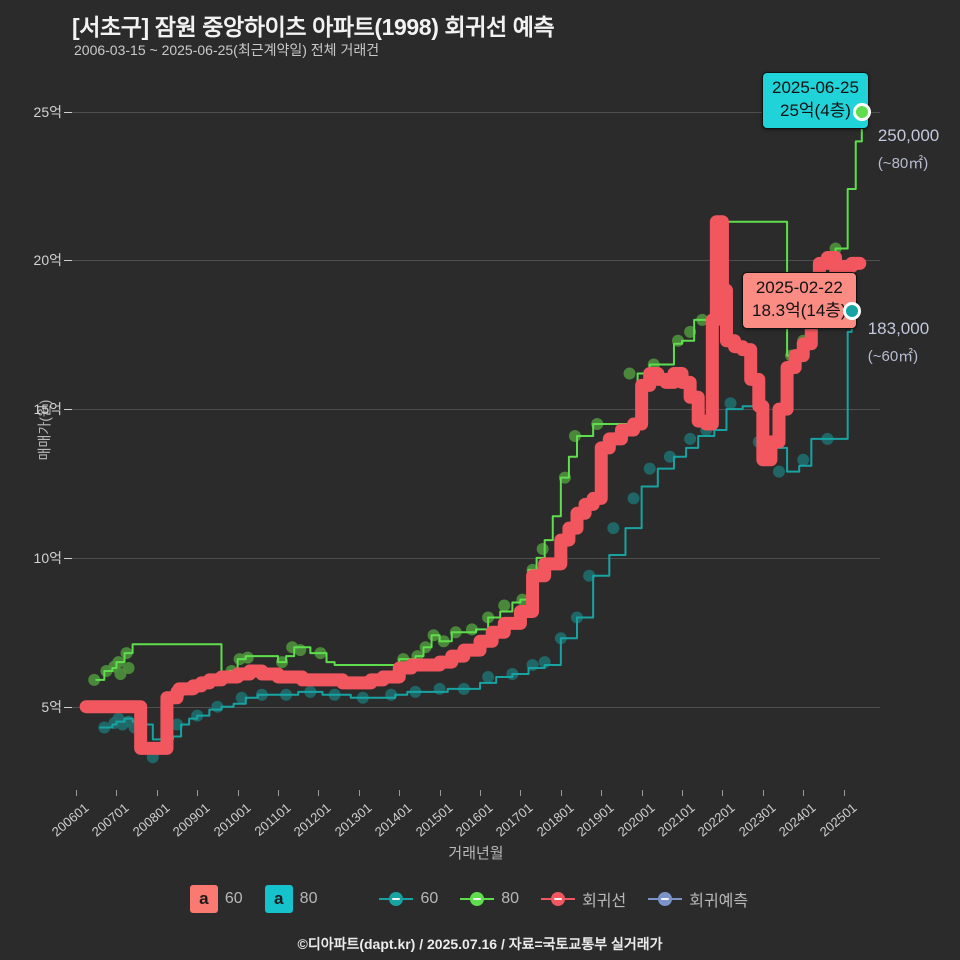 The image size is (960, 960). Describe the element at coordinates (227, 50) in the screenshot. I see `page-subtitle: 2006-03-15 ~ 2025-06-25(최근계약일) 전체 거래건` at that location.